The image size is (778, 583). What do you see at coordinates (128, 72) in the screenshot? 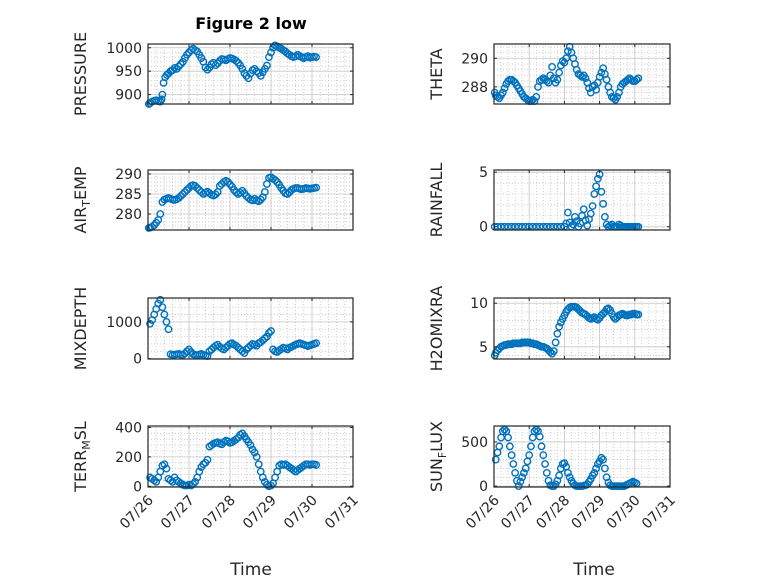
I see `y-tick-label: 950` at bounding box center [128, 72].